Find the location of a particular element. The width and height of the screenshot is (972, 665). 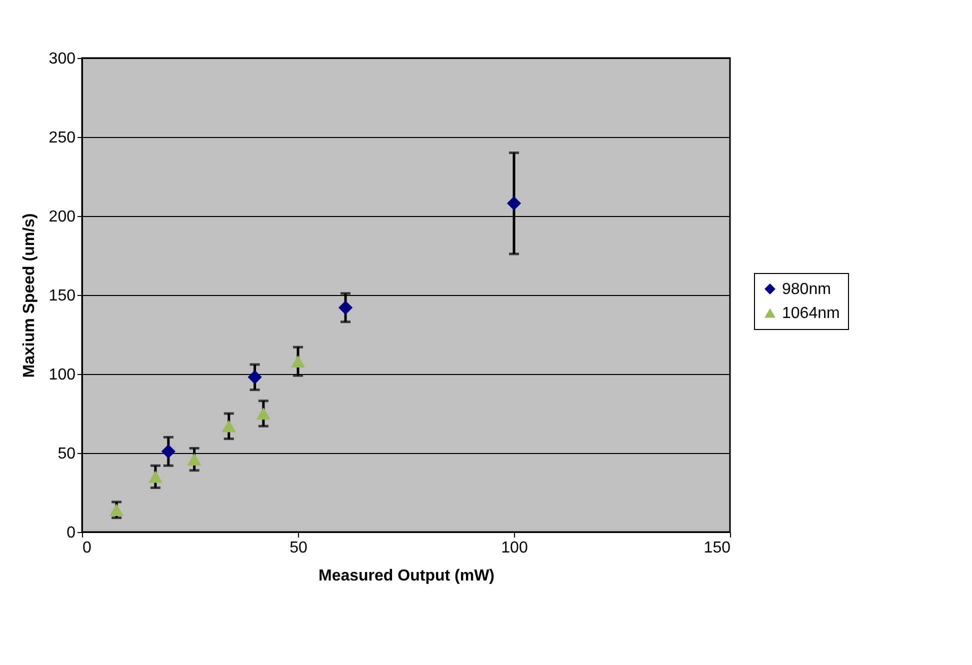

legend-label: 980nm is located at coordinates (806, 289).